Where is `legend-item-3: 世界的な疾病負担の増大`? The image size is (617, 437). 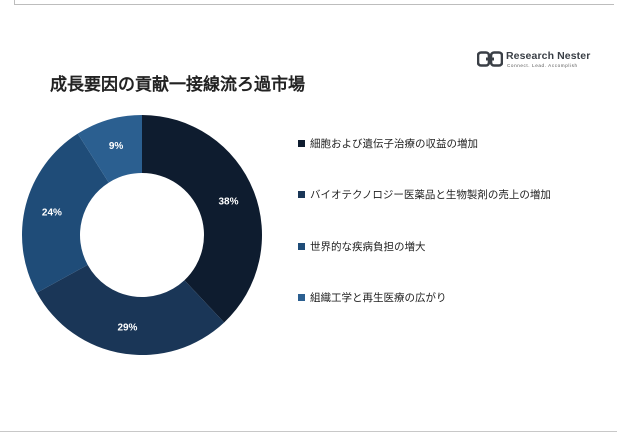 legend-item-3: 世界的な疾病負担の増大 is located at coordinates (362, 246).